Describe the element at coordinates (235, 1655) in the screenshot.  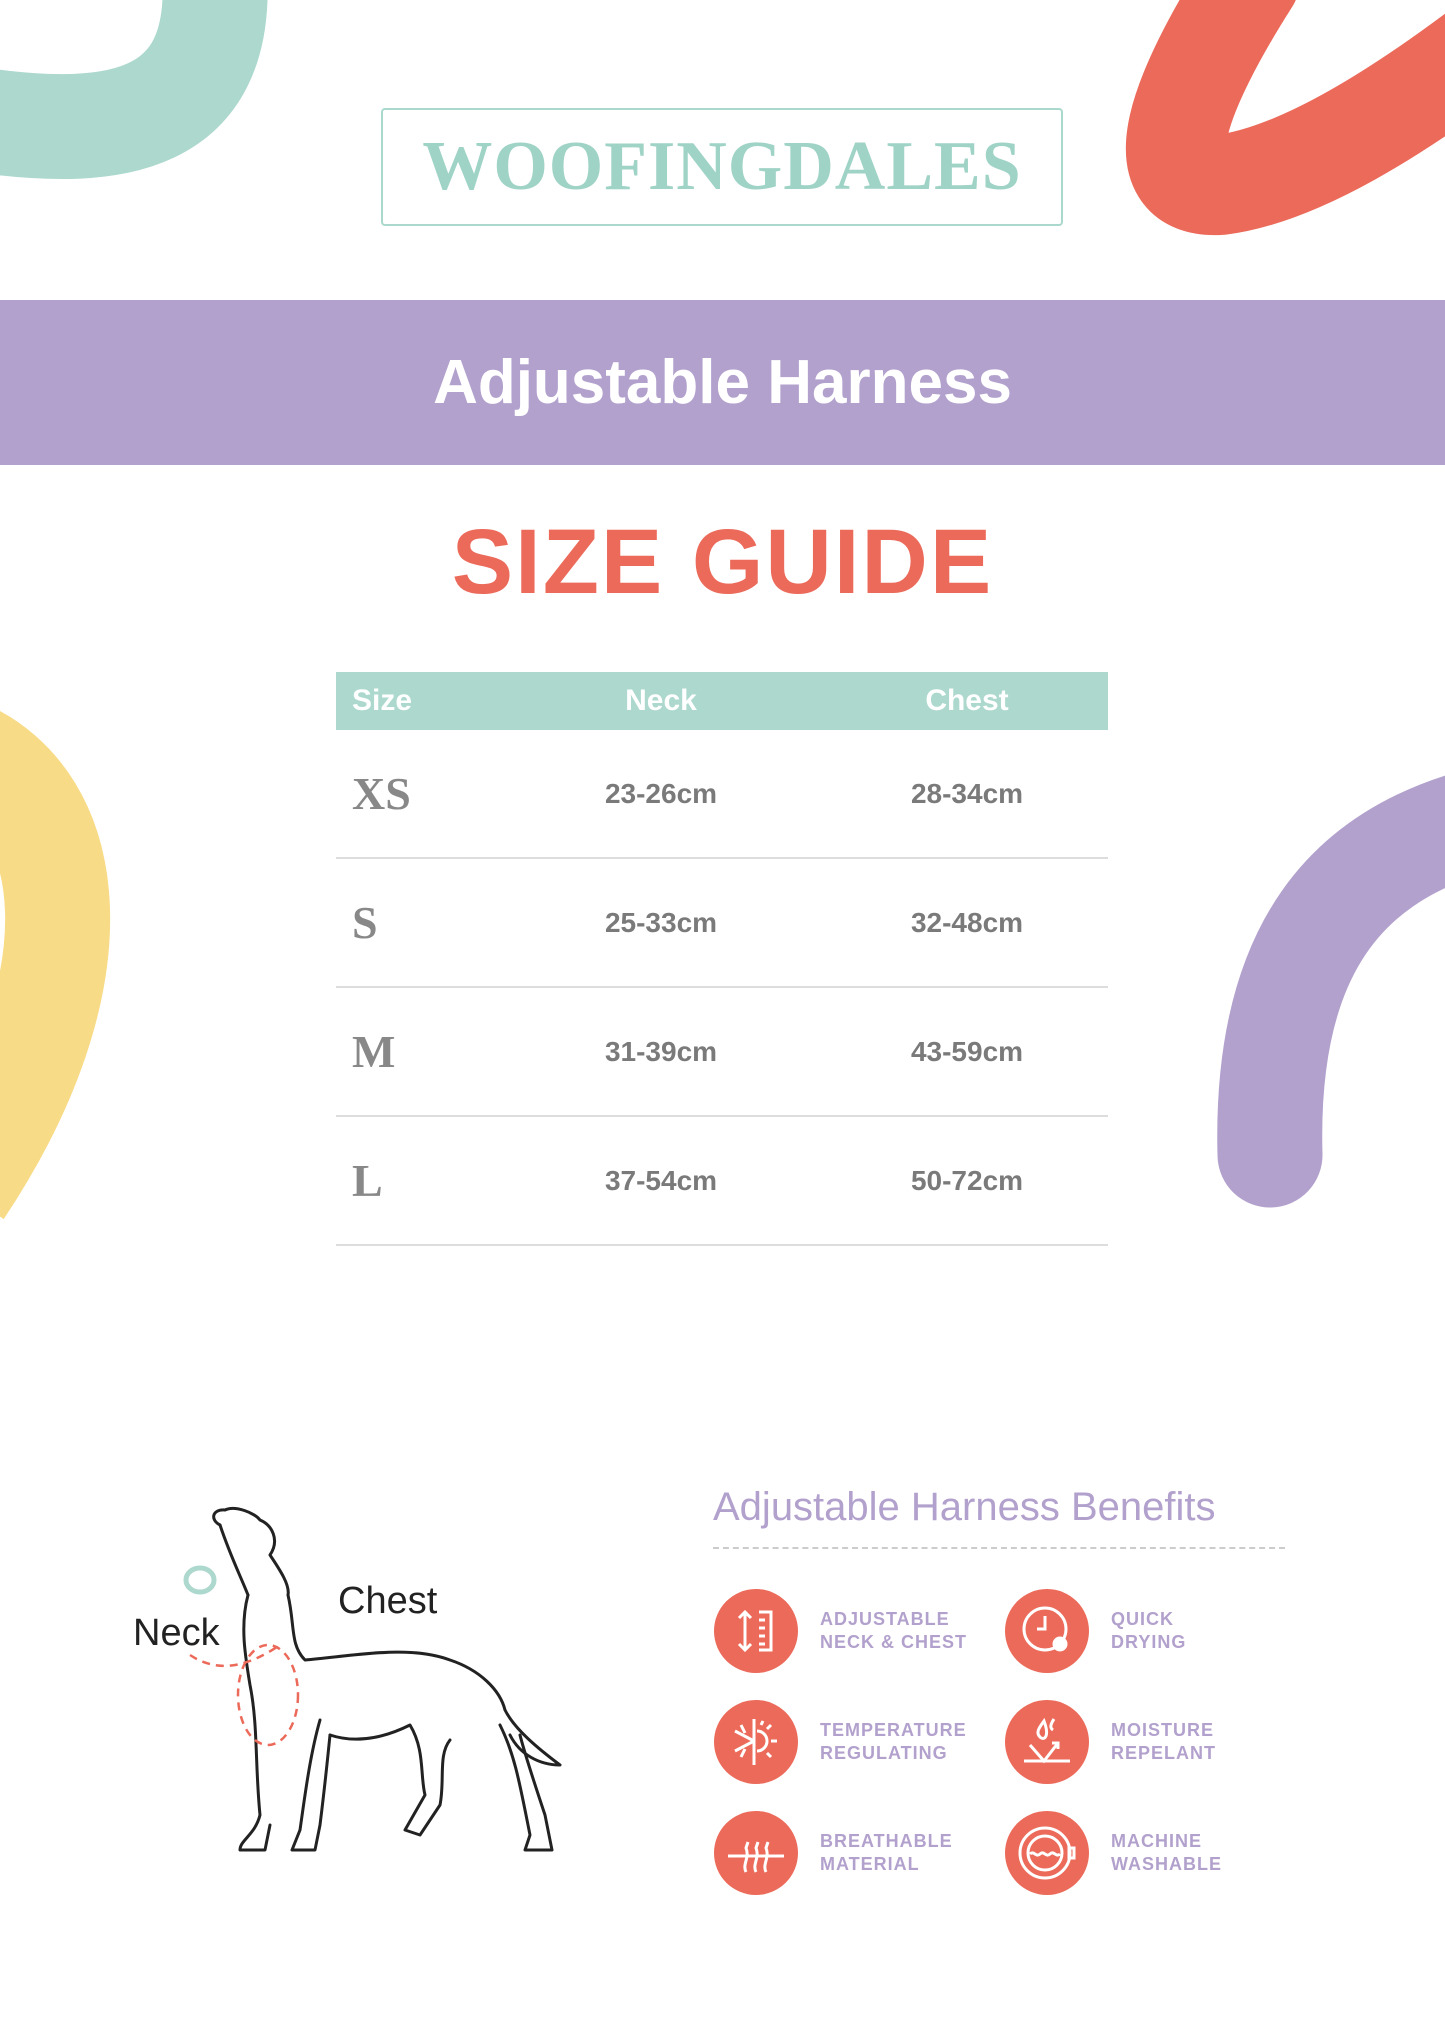
I see `neck-measure-line` at that location.